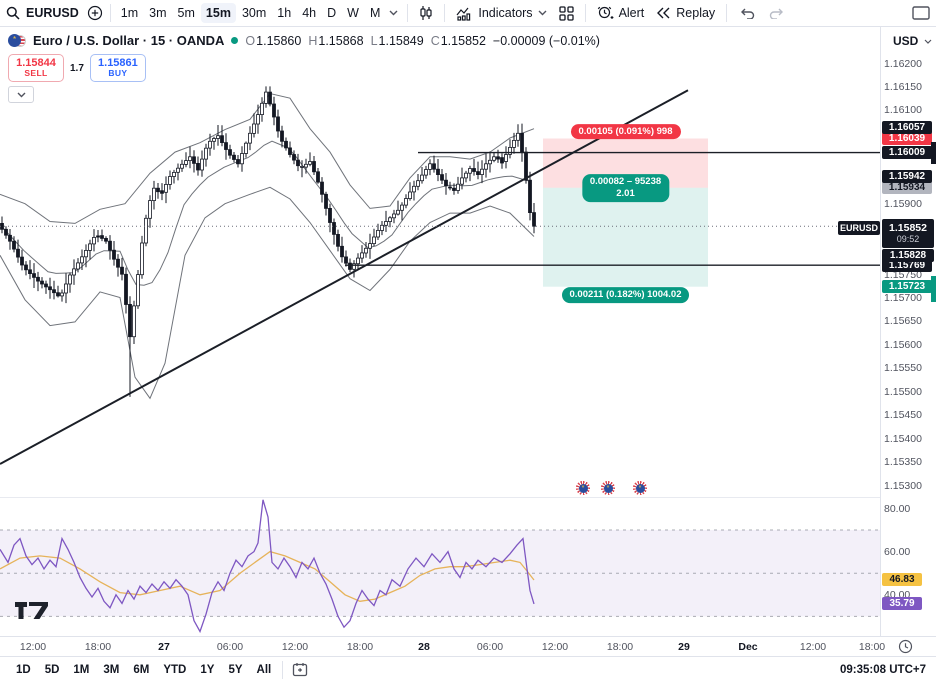 The height and width of the screenshot is (682, 936). Describe the element at coordinates (907, 188) in the screenshot. I see `price-label-1.15934: 1.15934` at that location.